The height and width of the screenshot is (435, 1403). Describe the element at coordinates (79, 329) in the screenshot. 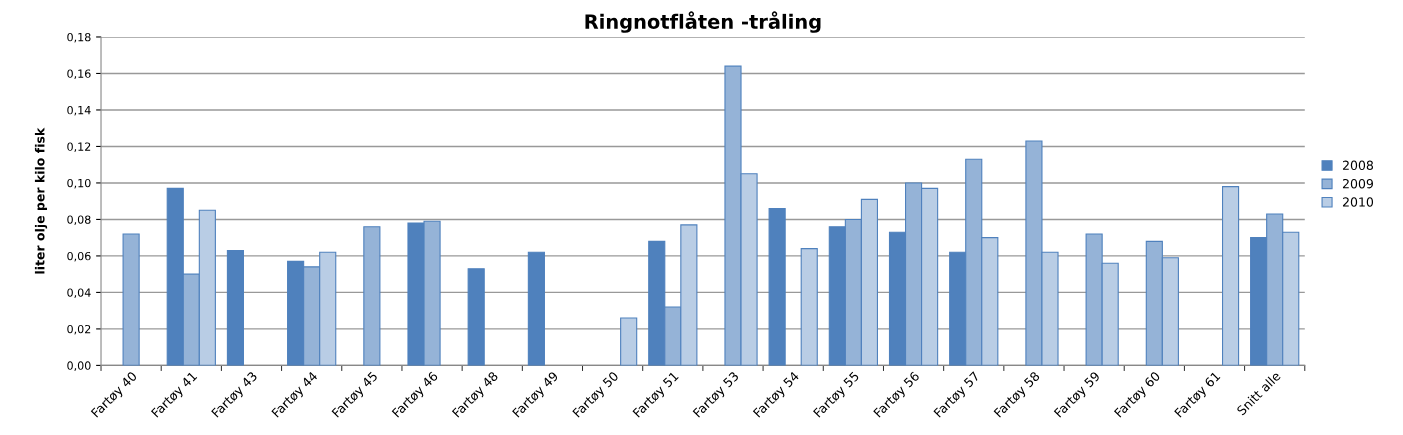

I see `y-tick-label: 0,02` at that location.